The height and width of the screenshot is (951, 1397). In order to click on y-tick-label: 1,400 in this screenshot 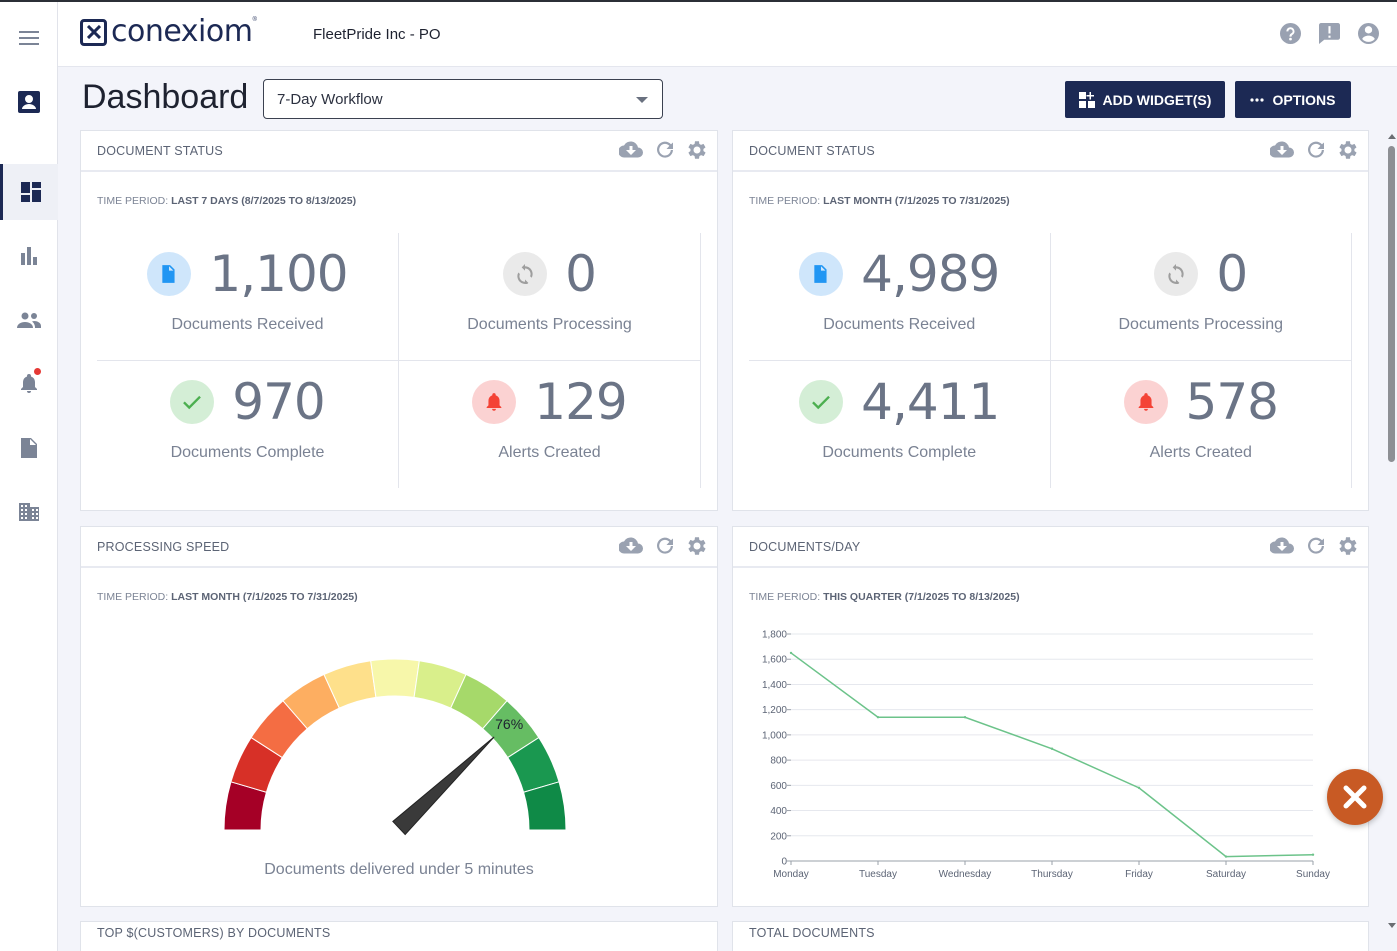, I will do `click(774, 685)`.